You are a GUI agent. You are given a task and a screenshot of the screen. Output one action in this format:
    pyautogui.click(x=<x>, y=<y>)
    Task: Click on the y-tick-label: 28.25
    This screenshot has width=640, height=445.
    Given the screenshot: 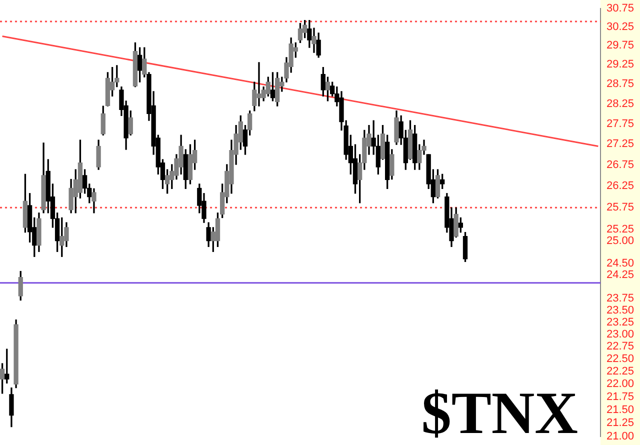 What is the action you would take?
    pyautogui.click(x=620, y=104)
    